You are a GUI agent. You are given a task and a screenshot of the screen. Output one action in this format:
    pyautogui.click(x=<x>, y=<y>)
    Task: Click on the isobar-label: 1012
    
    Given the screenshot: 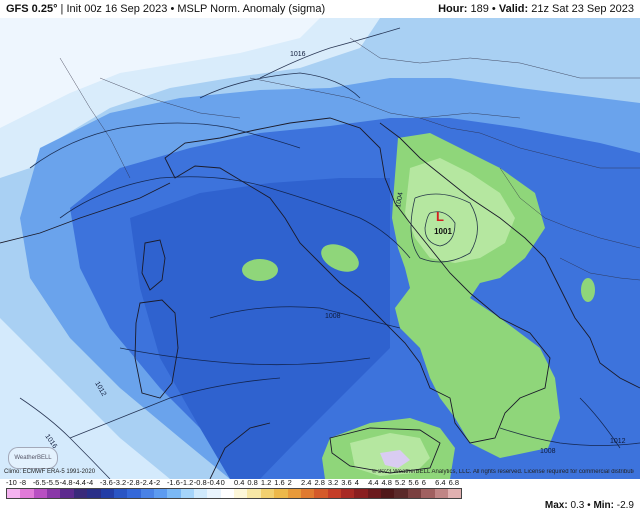 What is the action you would take?
    pyautogui.click(x=618, y=441)
    